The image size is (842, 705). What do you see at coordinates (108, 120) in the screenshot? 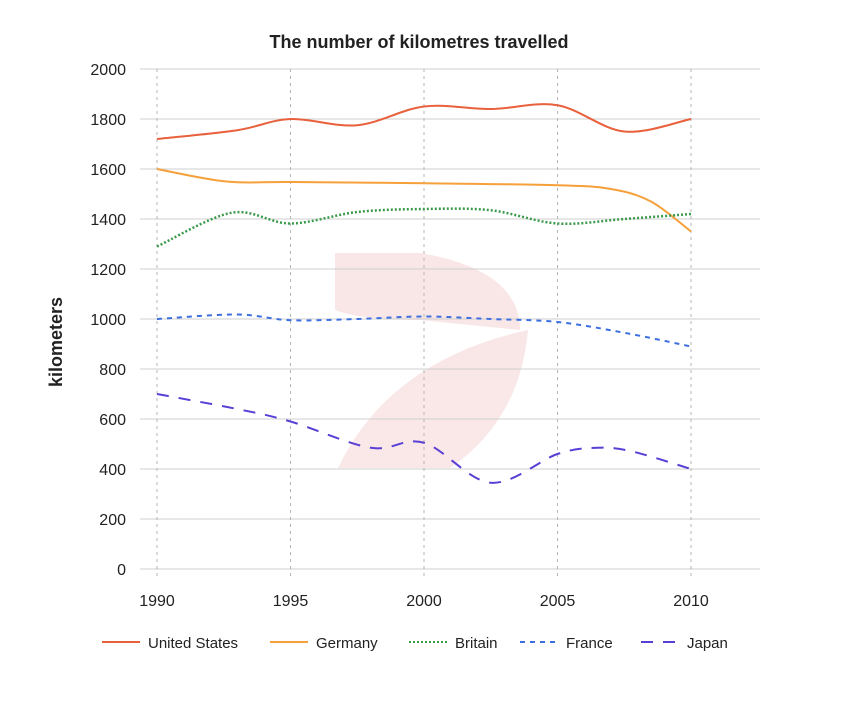
I see `y-tick-label: 1800` at bounding box center [108, 120].